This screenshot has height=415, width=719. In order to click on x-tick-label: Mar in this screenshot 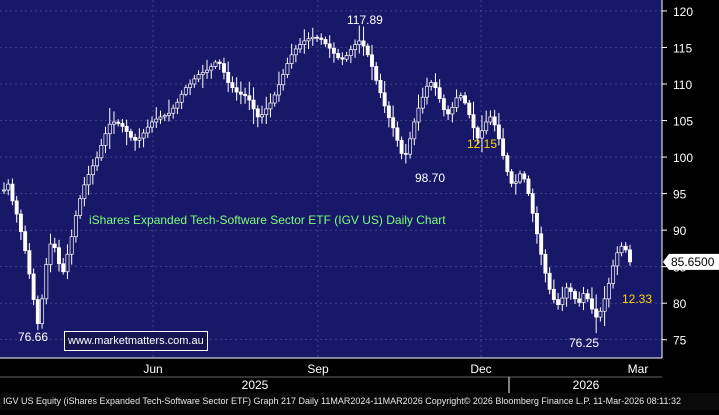, I will do `click(638, 369)`.